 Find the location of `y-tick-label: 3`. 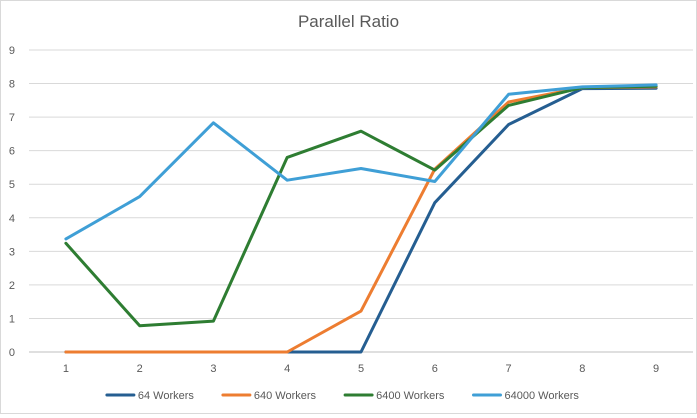

y-tick-label: 3 is located at coordinates (12, 252).